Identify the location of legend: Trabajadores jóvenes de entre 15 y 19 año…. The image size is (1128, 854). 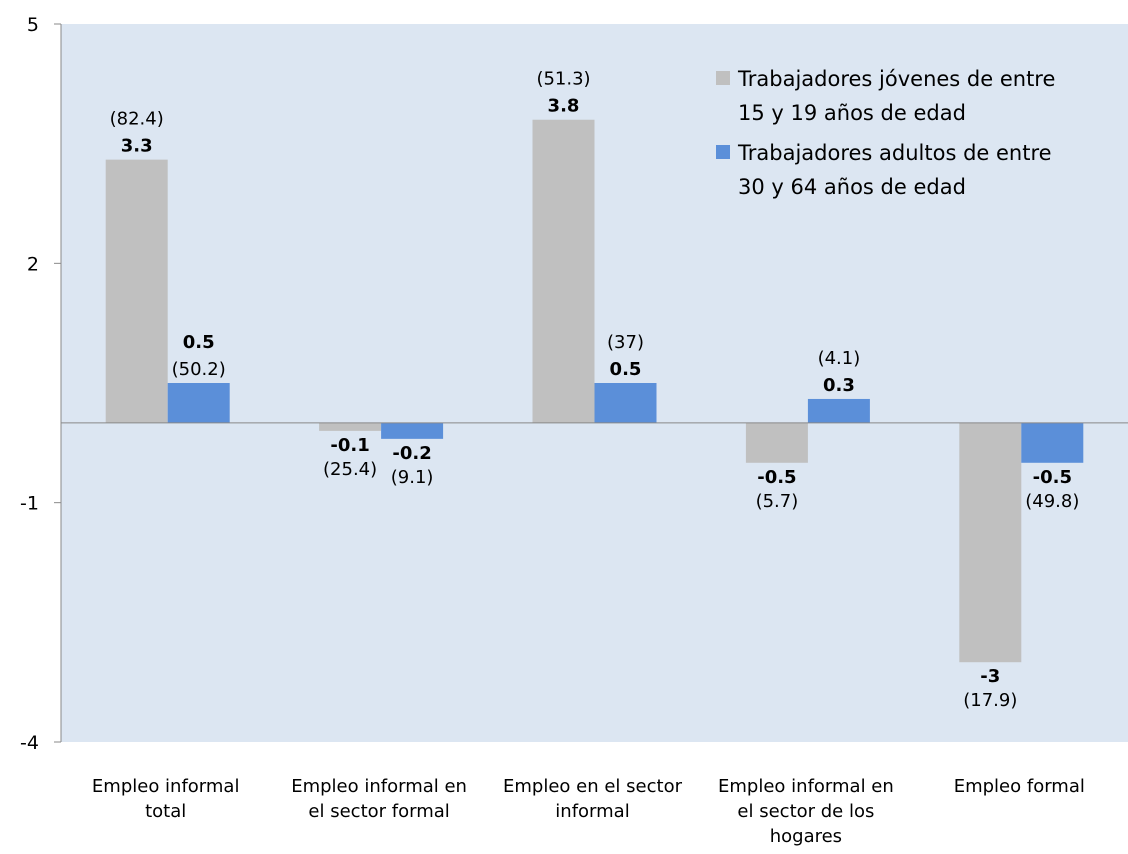
(885, 133).